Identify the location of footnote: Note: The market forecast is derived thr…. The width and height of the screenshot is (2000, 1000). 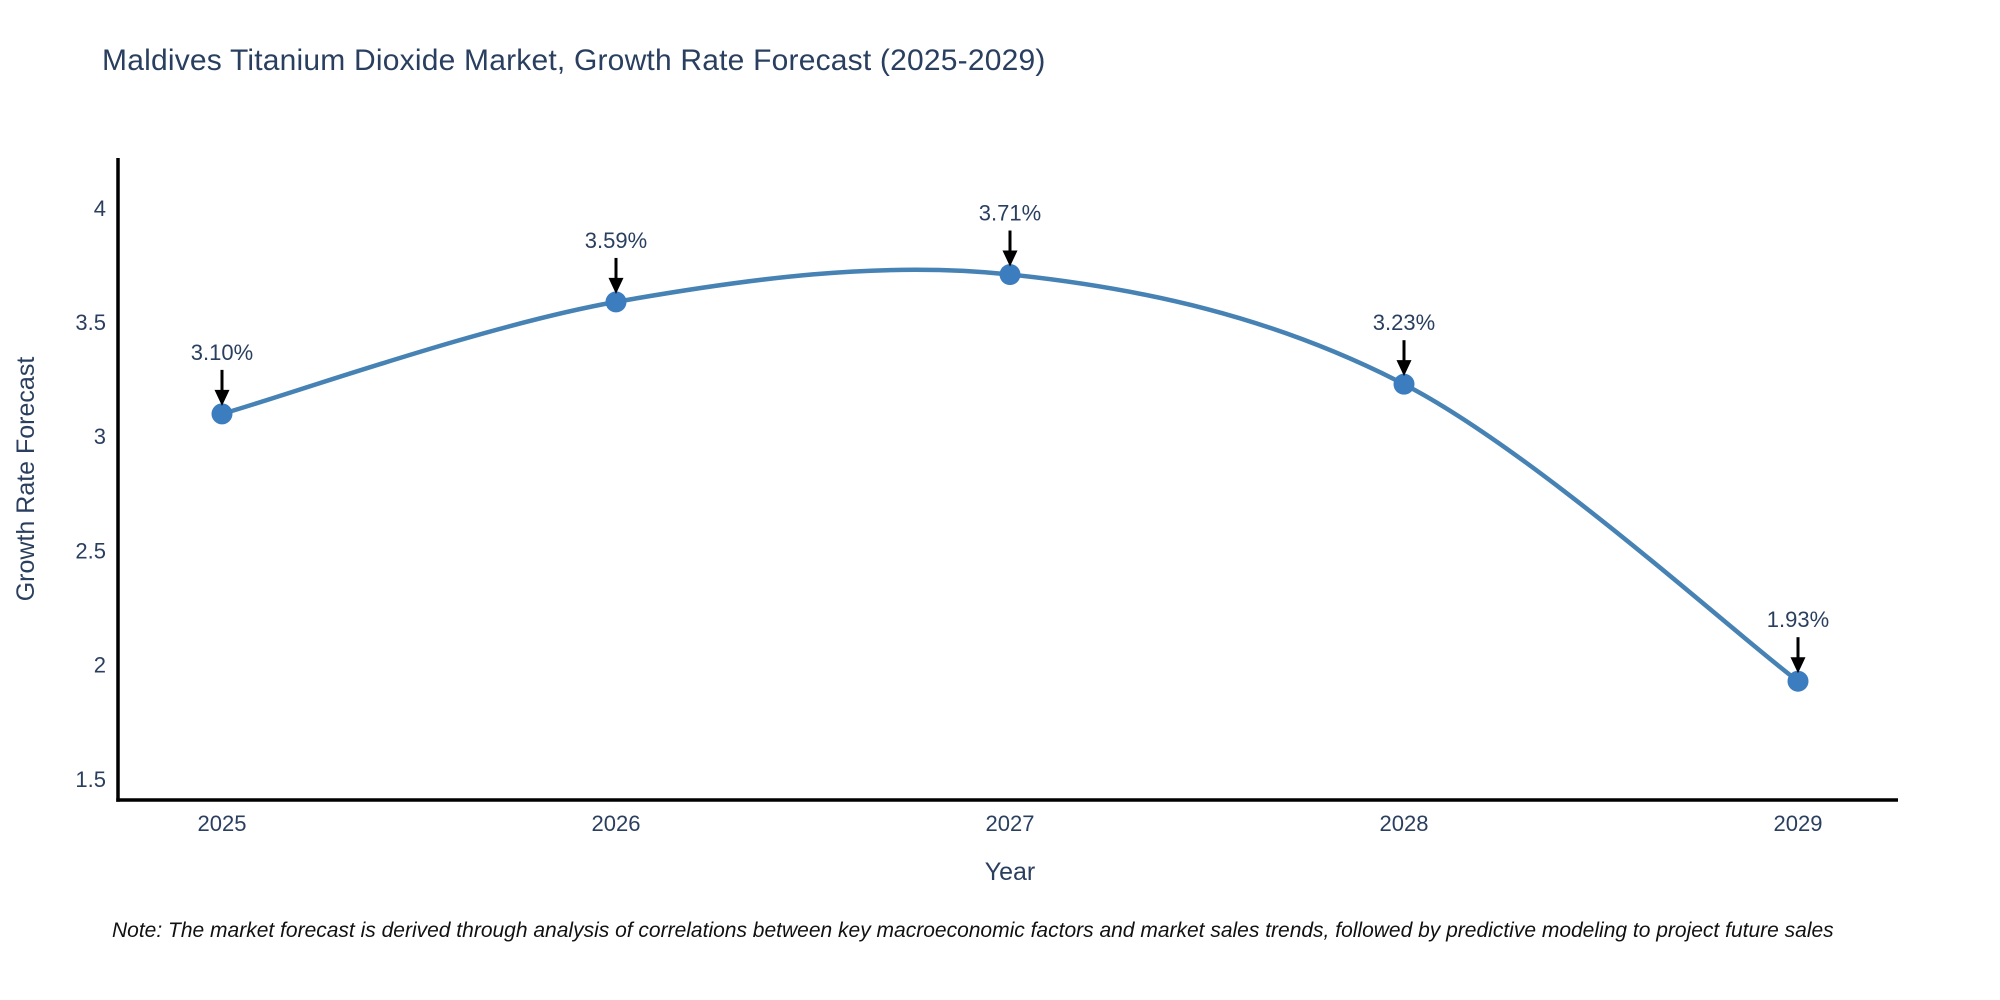
(973, 930).